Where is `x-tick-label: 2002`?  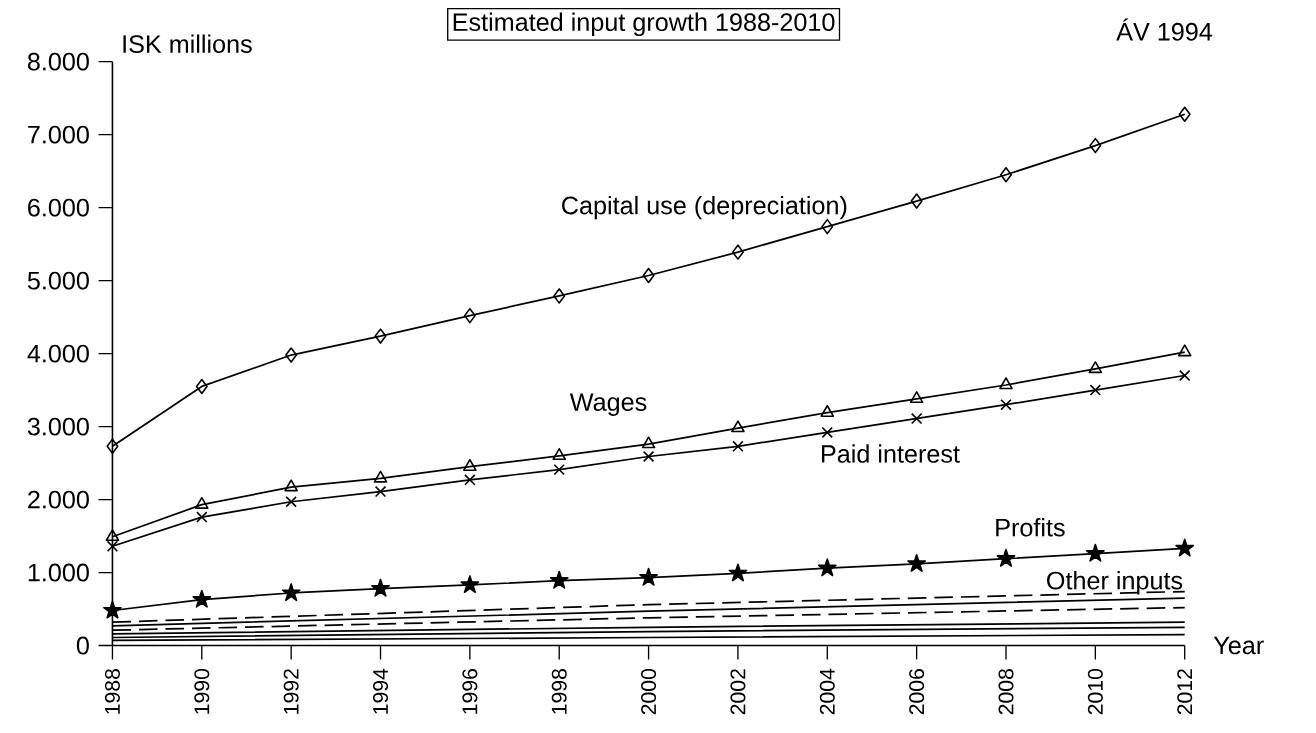
x-tick-label: 2002 is located at coordinates (738, 692).